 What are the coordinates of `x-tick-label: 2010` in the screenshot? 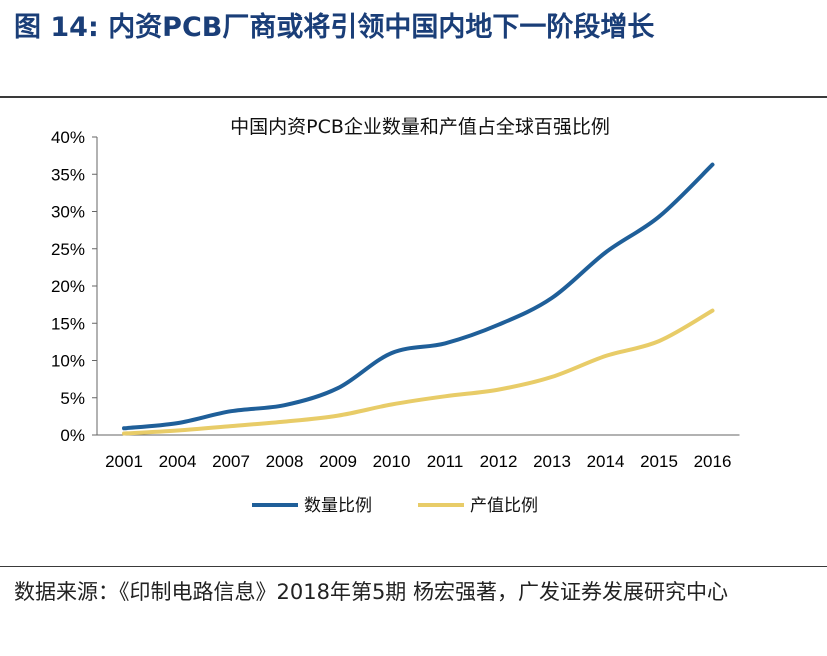 It's located at (392, 461).